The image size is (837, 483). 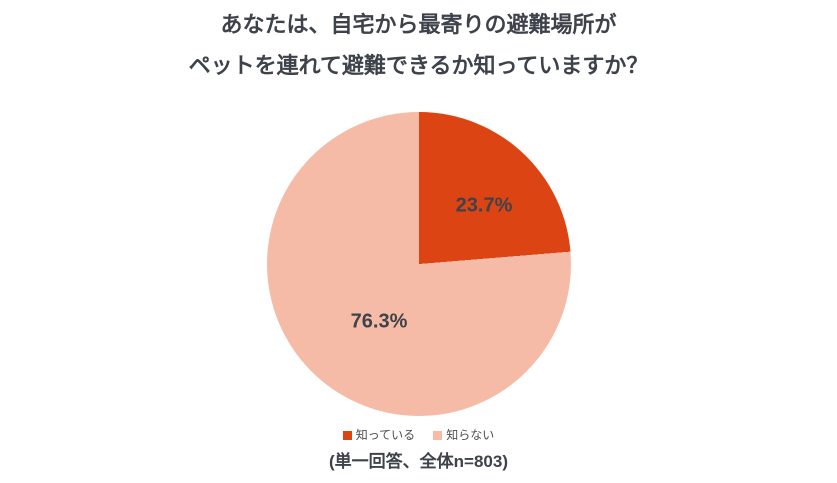 What do you see at coordinates (418, 461) in the screenshot?
I see `survey-footnote: (単一回答、全体n=803)` at bounding box center [418, 461].